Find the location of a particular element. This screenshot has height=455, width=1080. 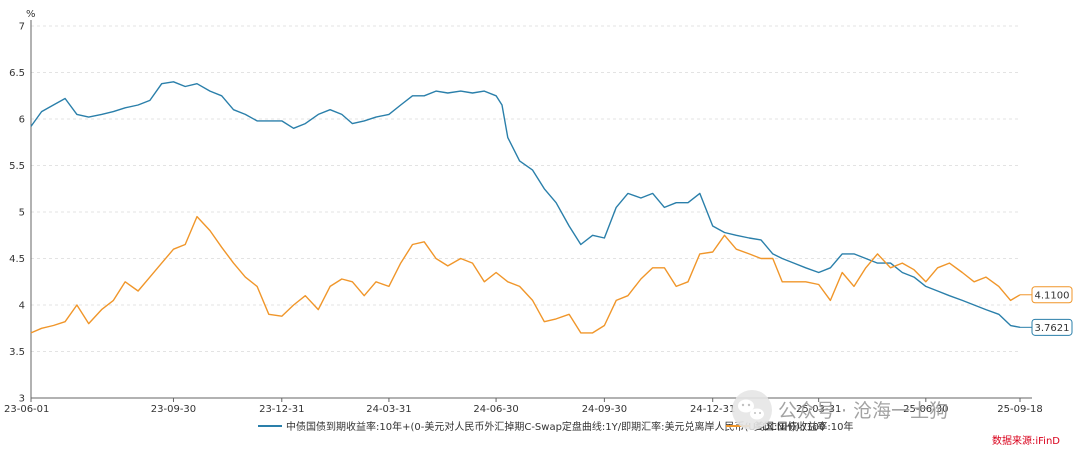

y-tick-label: 7 is located at coordinates (22, 27).